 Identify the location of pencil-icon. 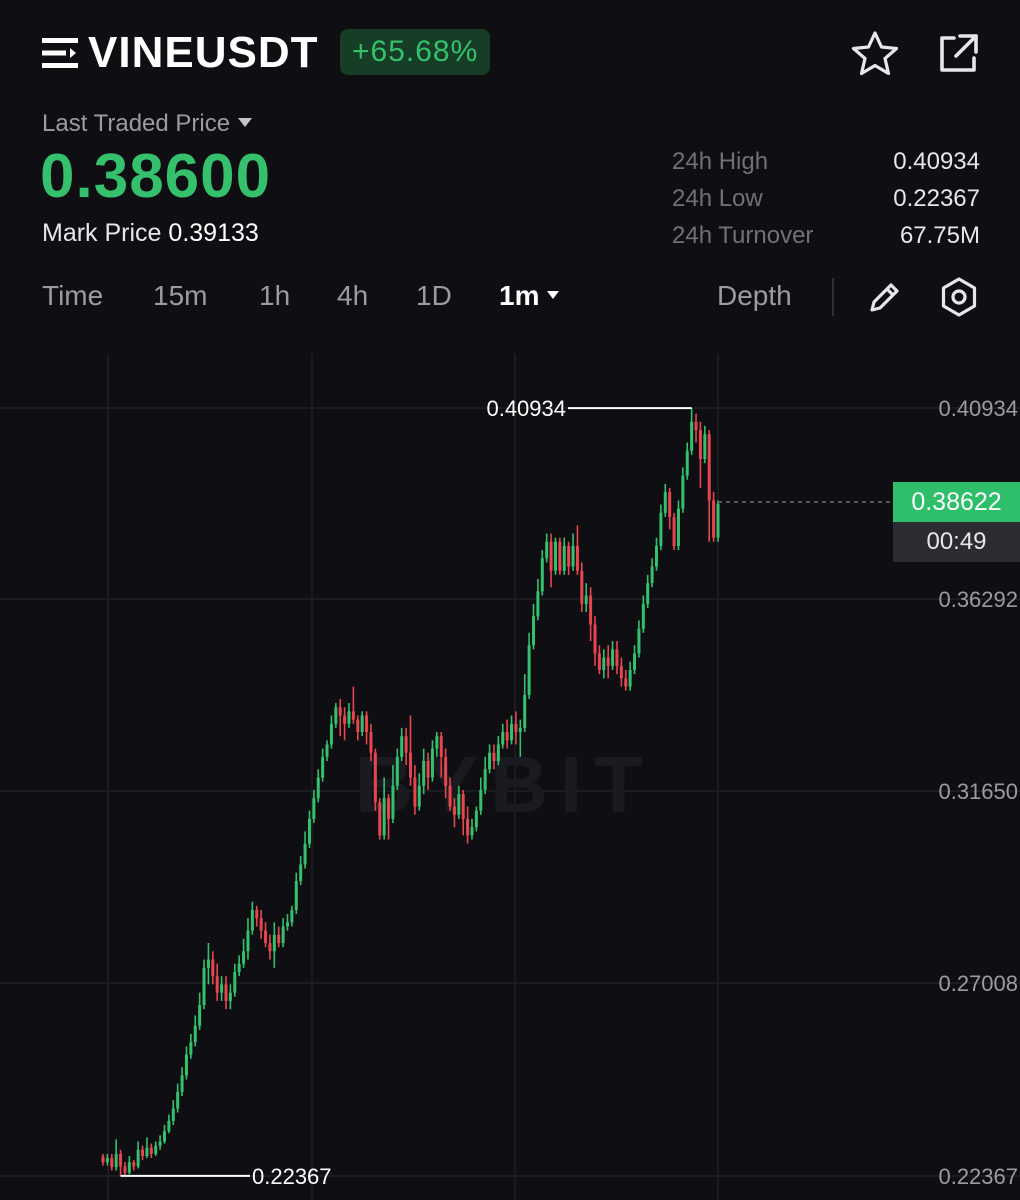
(884, 298).